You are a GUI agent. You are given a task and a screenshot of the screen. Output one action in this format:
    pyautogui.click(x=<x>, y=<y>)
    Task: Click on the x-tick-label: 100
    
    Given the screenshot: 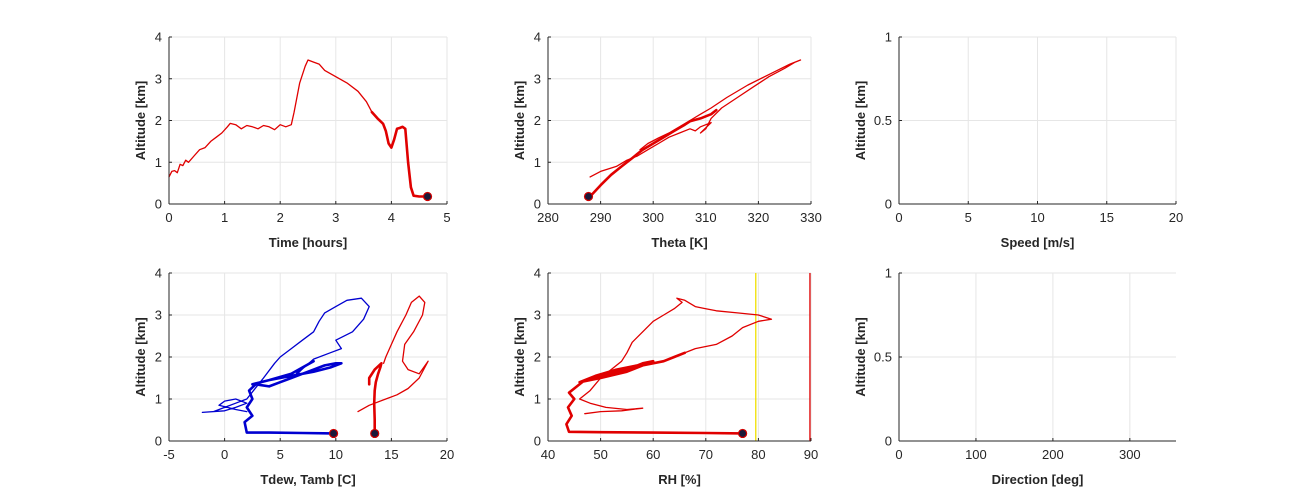 What is the action you would take?
    pyautogui.click(x=976, y=454)
    